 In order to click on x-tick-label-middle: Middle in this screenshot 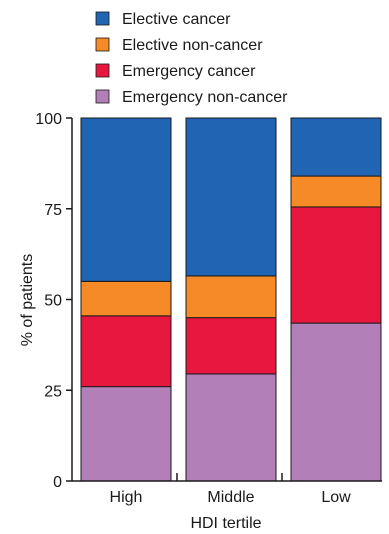, I will do `click(230, 497)`.